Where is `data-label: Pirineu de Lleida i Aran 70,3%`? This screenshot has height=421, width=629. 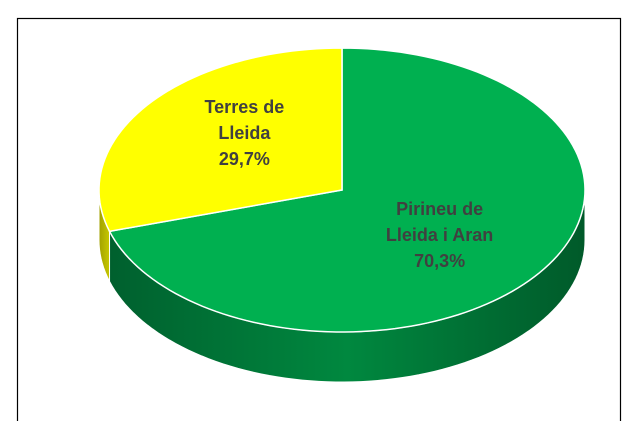 data-label: Pirineu de Lleida i Aran 70,3% is located at coordinates (440, 235).